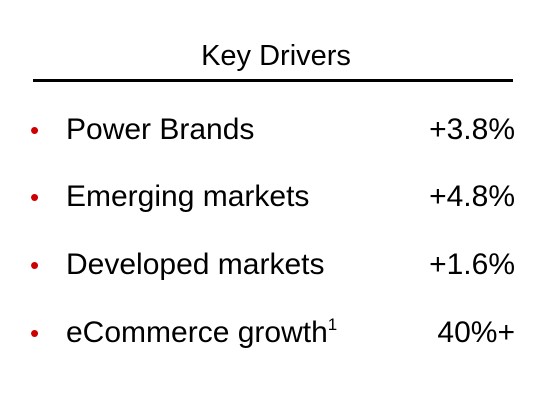 This screenshot has height=401, width=552. I want to click on driver-label: eCommerce growth1, so click(201, 333).